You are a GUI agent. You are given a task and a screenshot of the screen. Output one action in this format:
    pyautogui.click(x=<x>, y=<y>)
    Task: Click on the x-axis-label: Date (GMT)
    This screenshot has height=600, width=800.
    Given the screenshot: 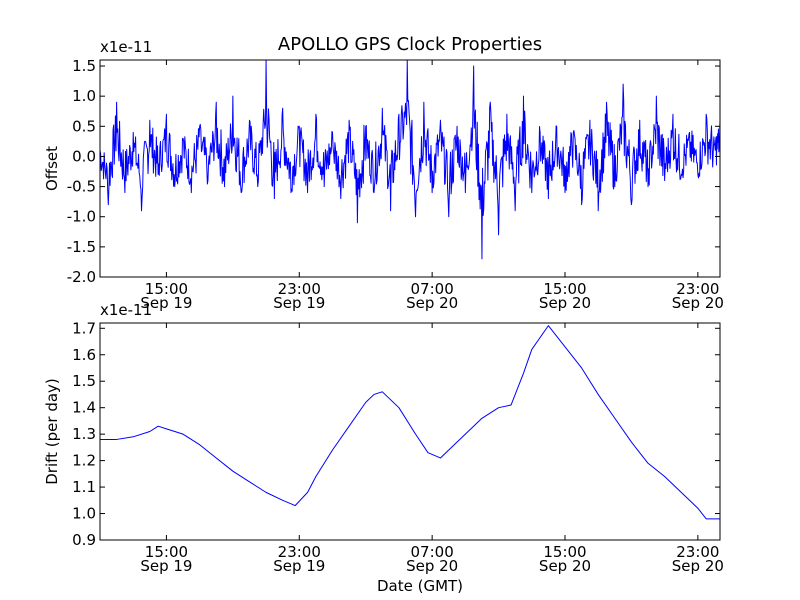 What is the action you would take?
    pyautogui.click(x=420, y=586)
    